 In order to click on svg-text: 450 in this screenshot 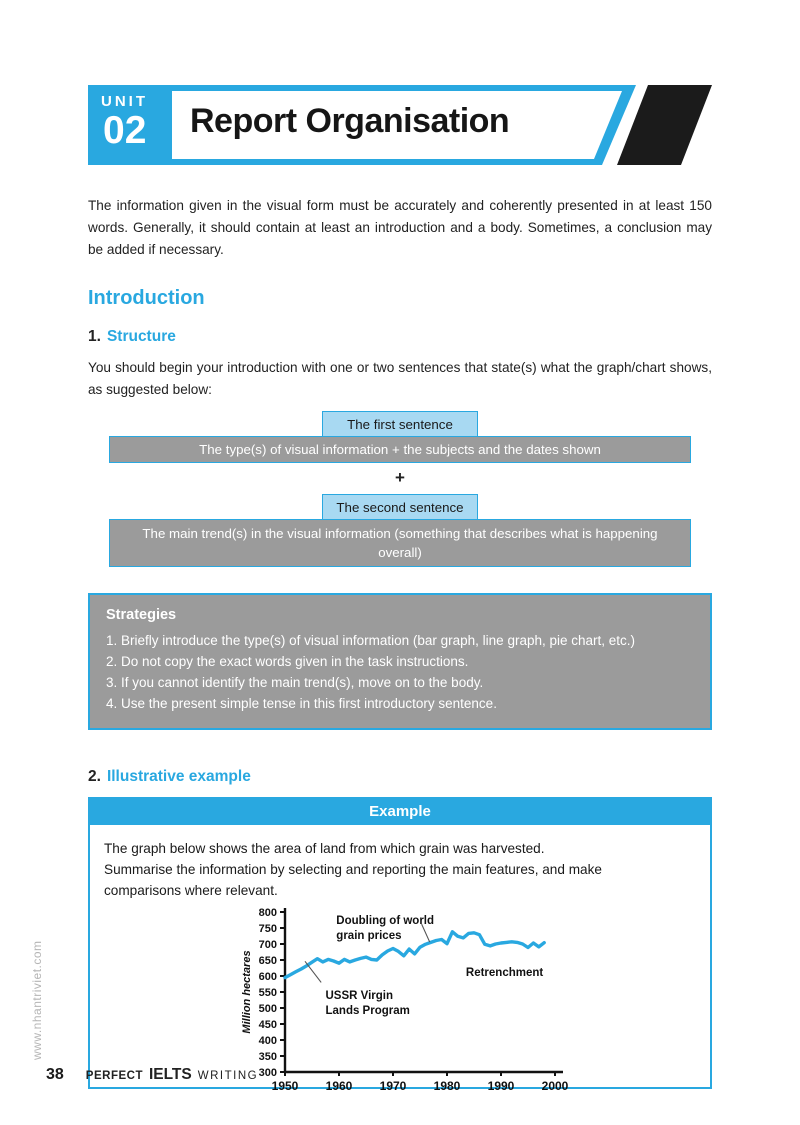, I will do `click(268, 1025)`.